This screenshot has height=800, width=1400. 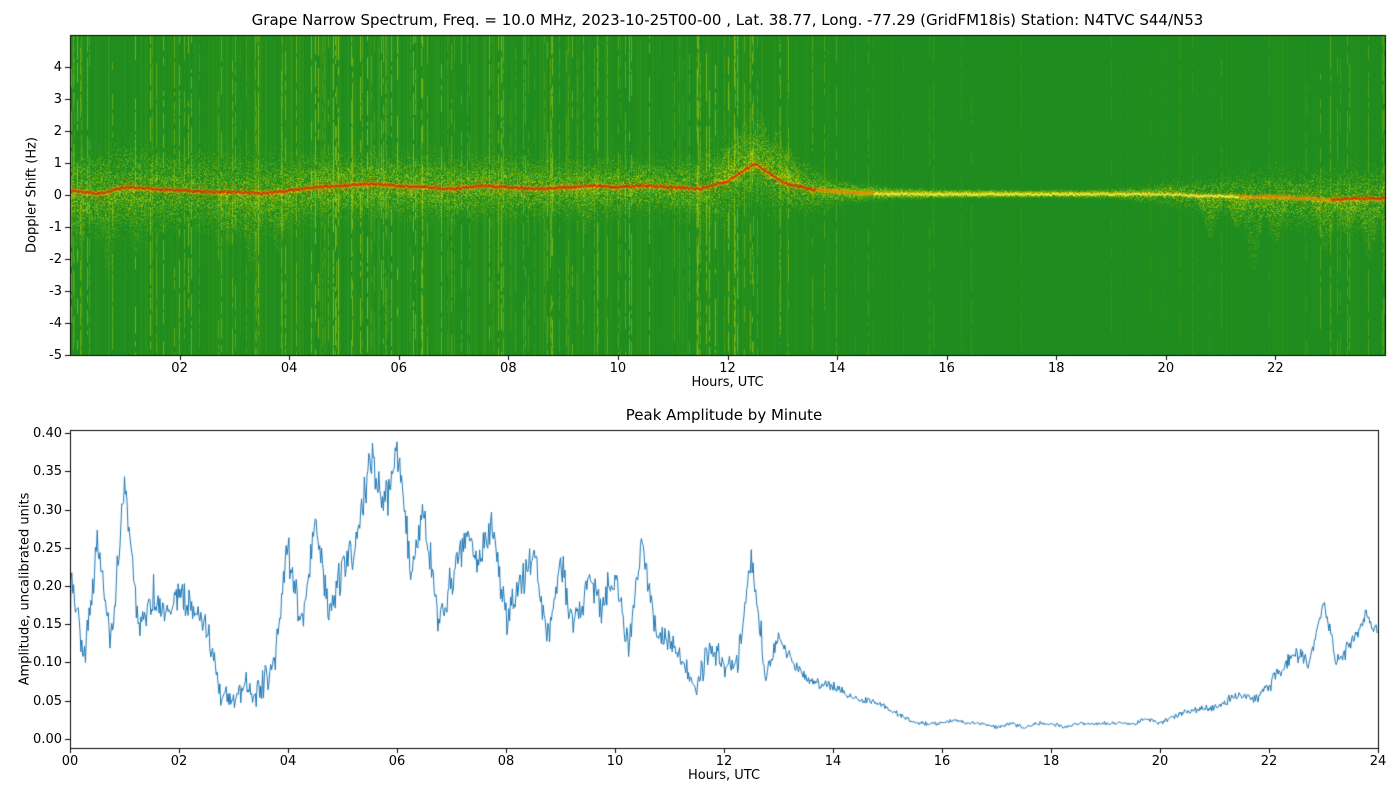 What do you see at coordinates (57, 99) in the screenshot?
I see `y-tick-label: 3` at bounding box center [57, 99].